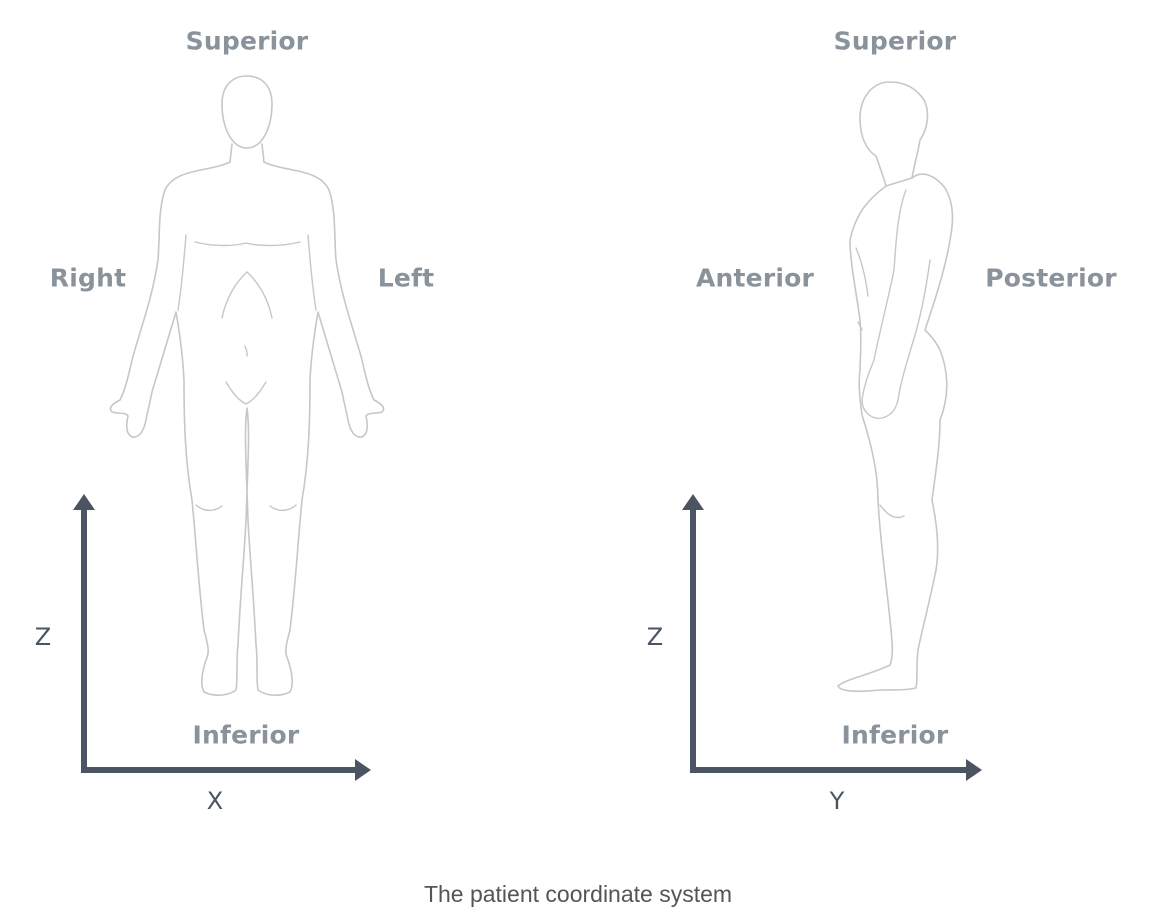 This screenshot has width=1156, height=922. Describe the element at coordinates (892, 511) in the screenshot. I see `side-thigh` at that location.